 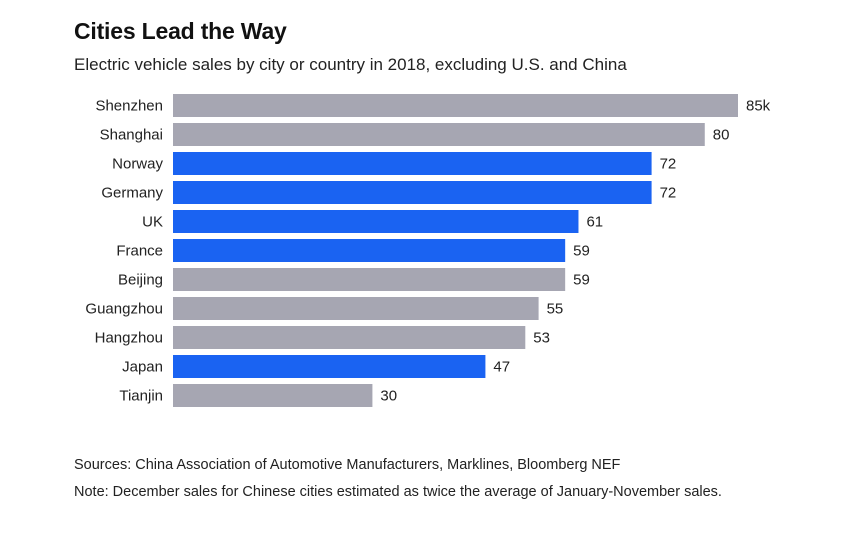 I want to click on bar-guangzhou, so click(x=356, y=308).